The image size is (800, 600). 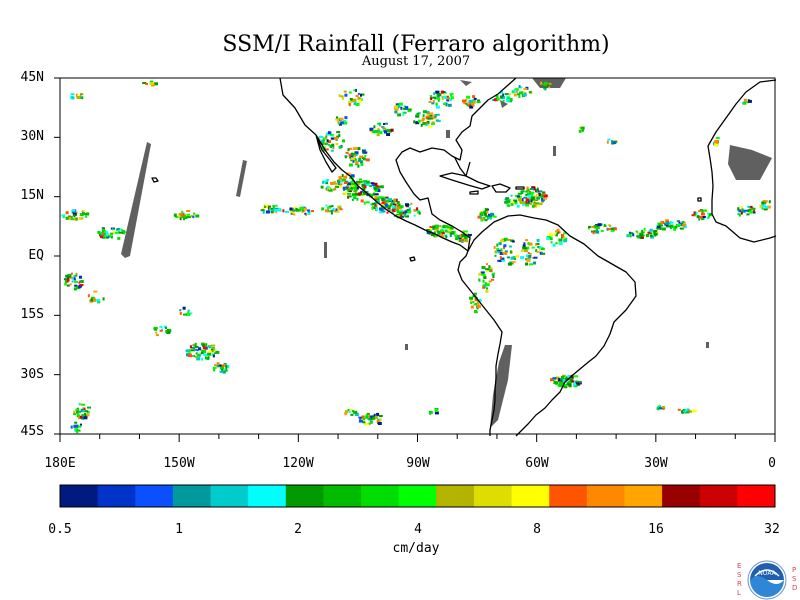 I want to click on noaa-logo-text: NOAA, so click(x=767, y=573).